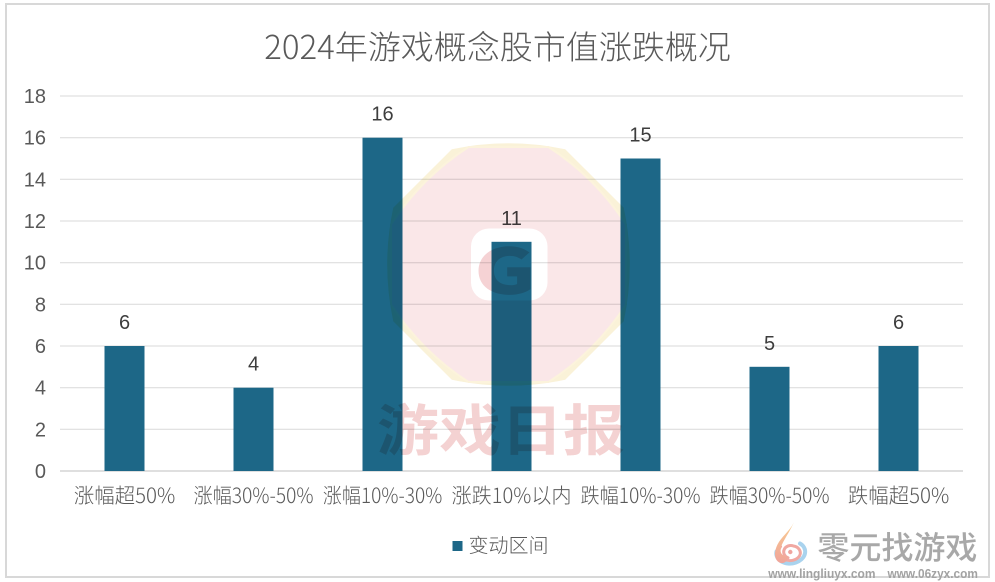  I want to click on svg-text: 15, so click(640, 136).